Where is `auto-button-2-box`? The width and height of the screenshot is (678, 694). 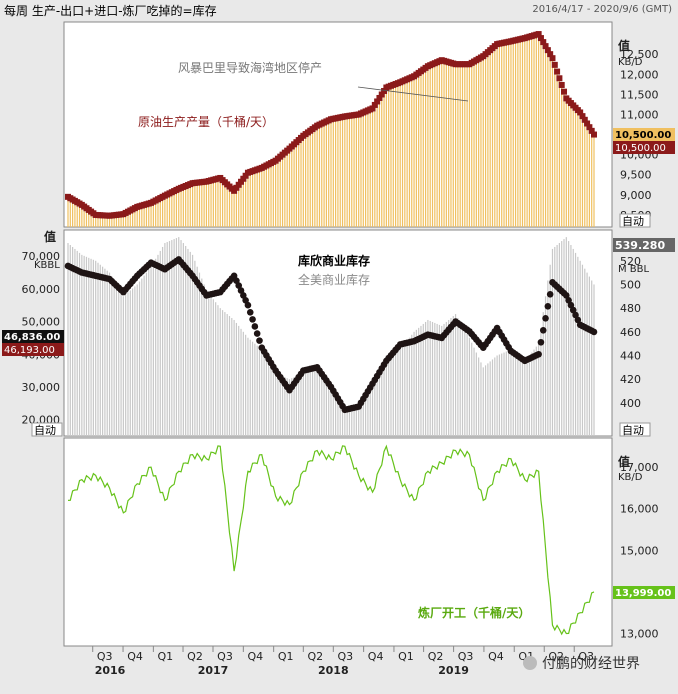 auto-button-2-box is located at coordinates (47, 429).